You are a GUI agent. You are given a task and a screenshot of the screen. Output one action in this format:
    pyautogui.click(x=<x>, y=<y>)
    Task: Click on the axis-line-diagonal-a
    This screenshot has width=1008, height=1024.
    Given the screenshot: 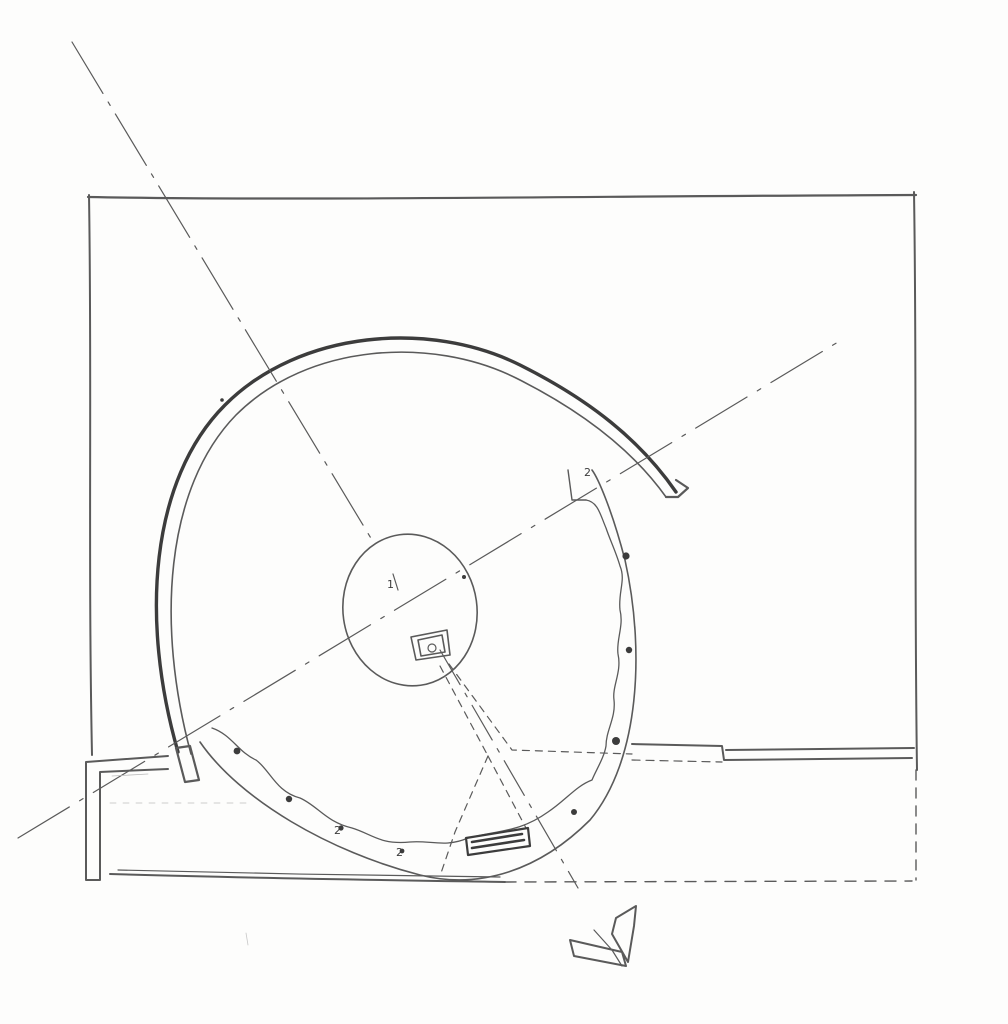 What is the action you would take?
    pyautogui.click(x=222, y=291)
    